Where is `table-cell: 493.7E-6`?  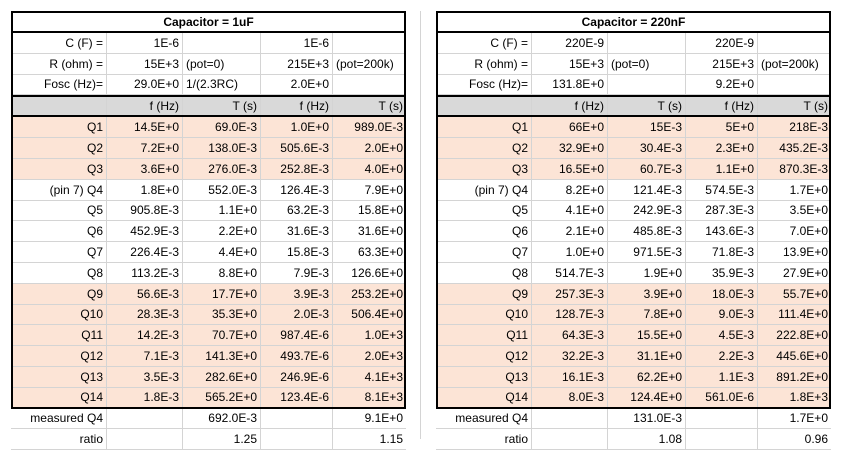
table-cell: 493.7E-6 is located at coordinates (297, 356).